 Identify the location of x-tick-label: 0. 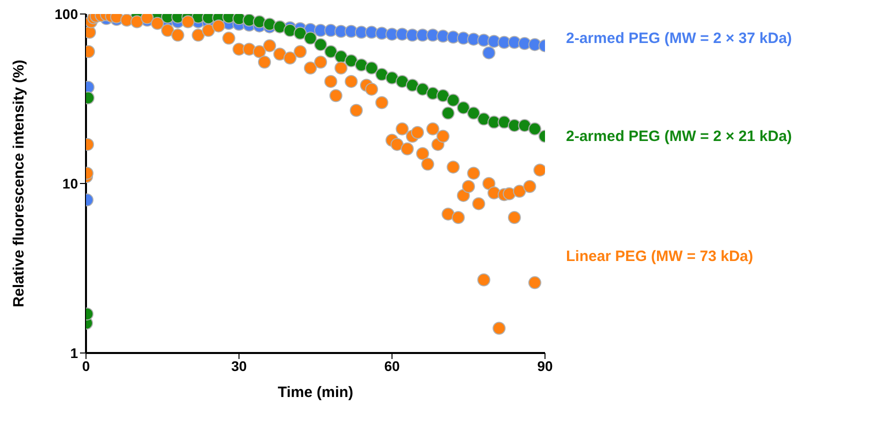
(86, 366).